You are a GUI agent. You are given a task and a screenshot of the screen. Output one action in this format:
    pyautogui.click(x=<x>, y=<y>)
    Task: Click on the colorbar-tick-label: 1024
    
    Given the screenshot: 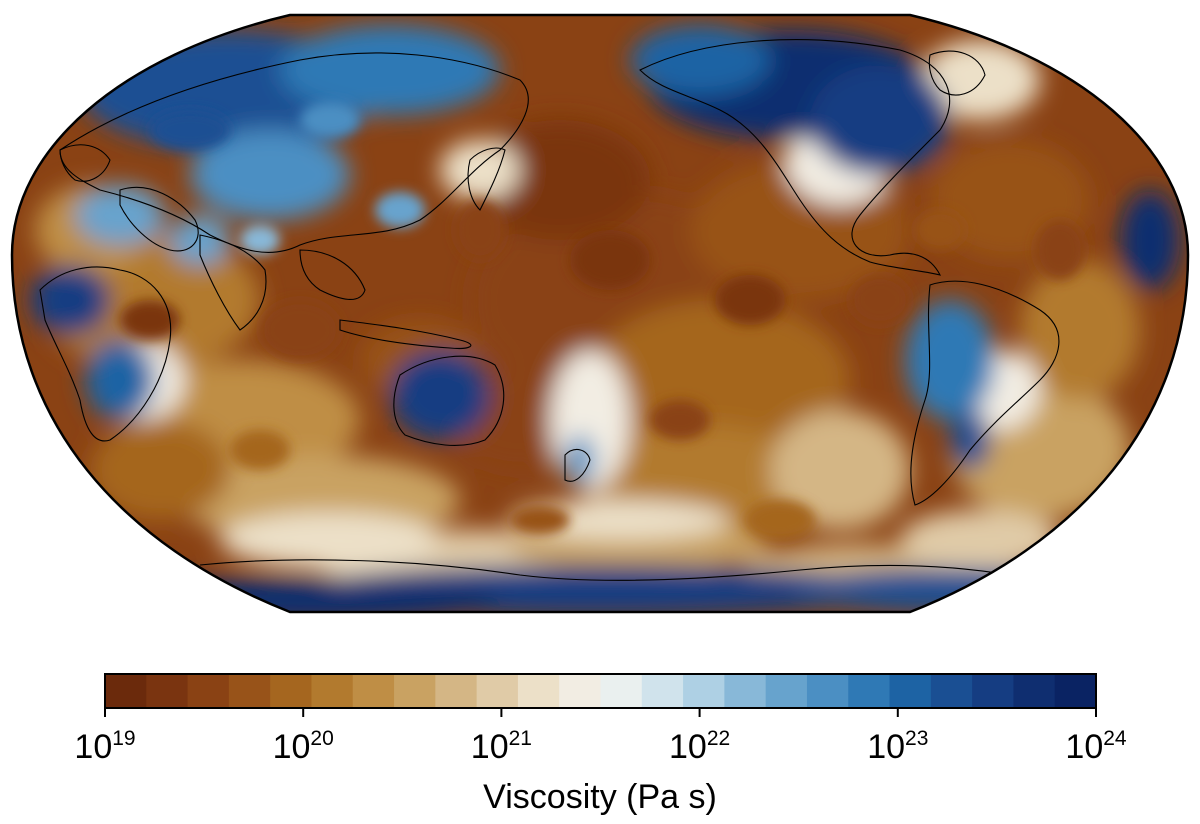 What is the action you would take?
    pyautogui.click(x=1096, y=746)
    